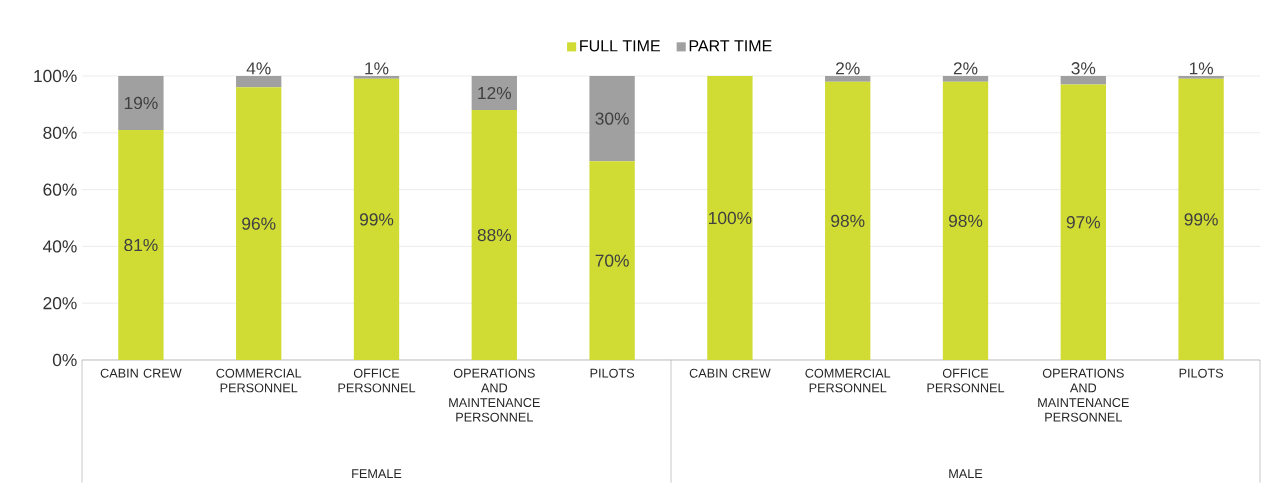  I want to click on y-tick-label: 80%, so click(60, 132).